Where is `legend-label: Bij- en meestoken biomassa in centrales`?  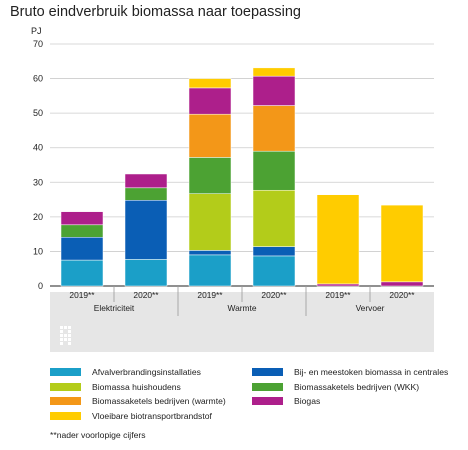
legend-label: Bij- en meestoken biomassa in centrales is located at coordinates (371, 372).